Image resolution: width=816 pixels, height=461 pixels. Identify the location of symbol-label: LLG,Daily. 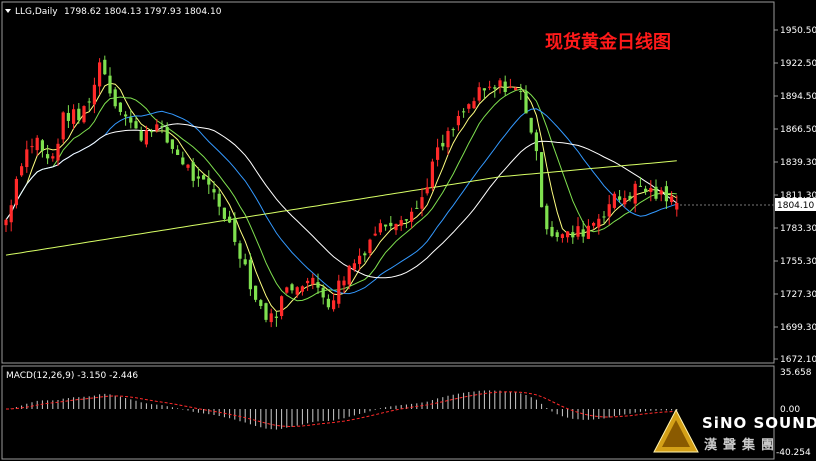
(36, 12).